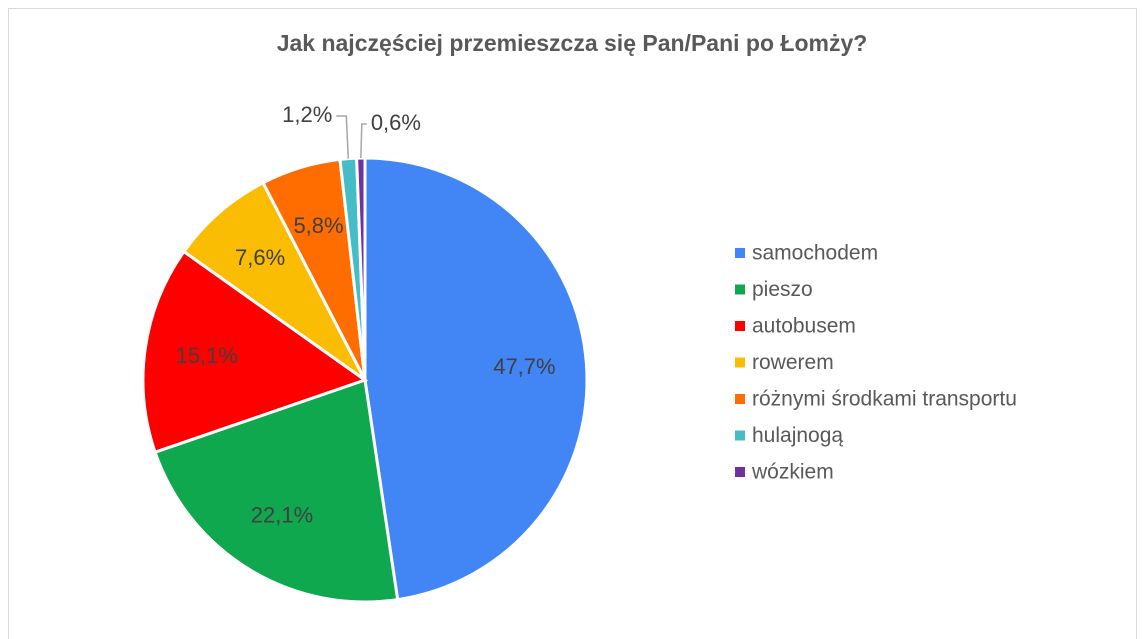 The width and height of the screenshot is (1145, 639). Describe the element at coordinates (318, 225) in the screenshot. I see `data-label: 5,8%` at that location.